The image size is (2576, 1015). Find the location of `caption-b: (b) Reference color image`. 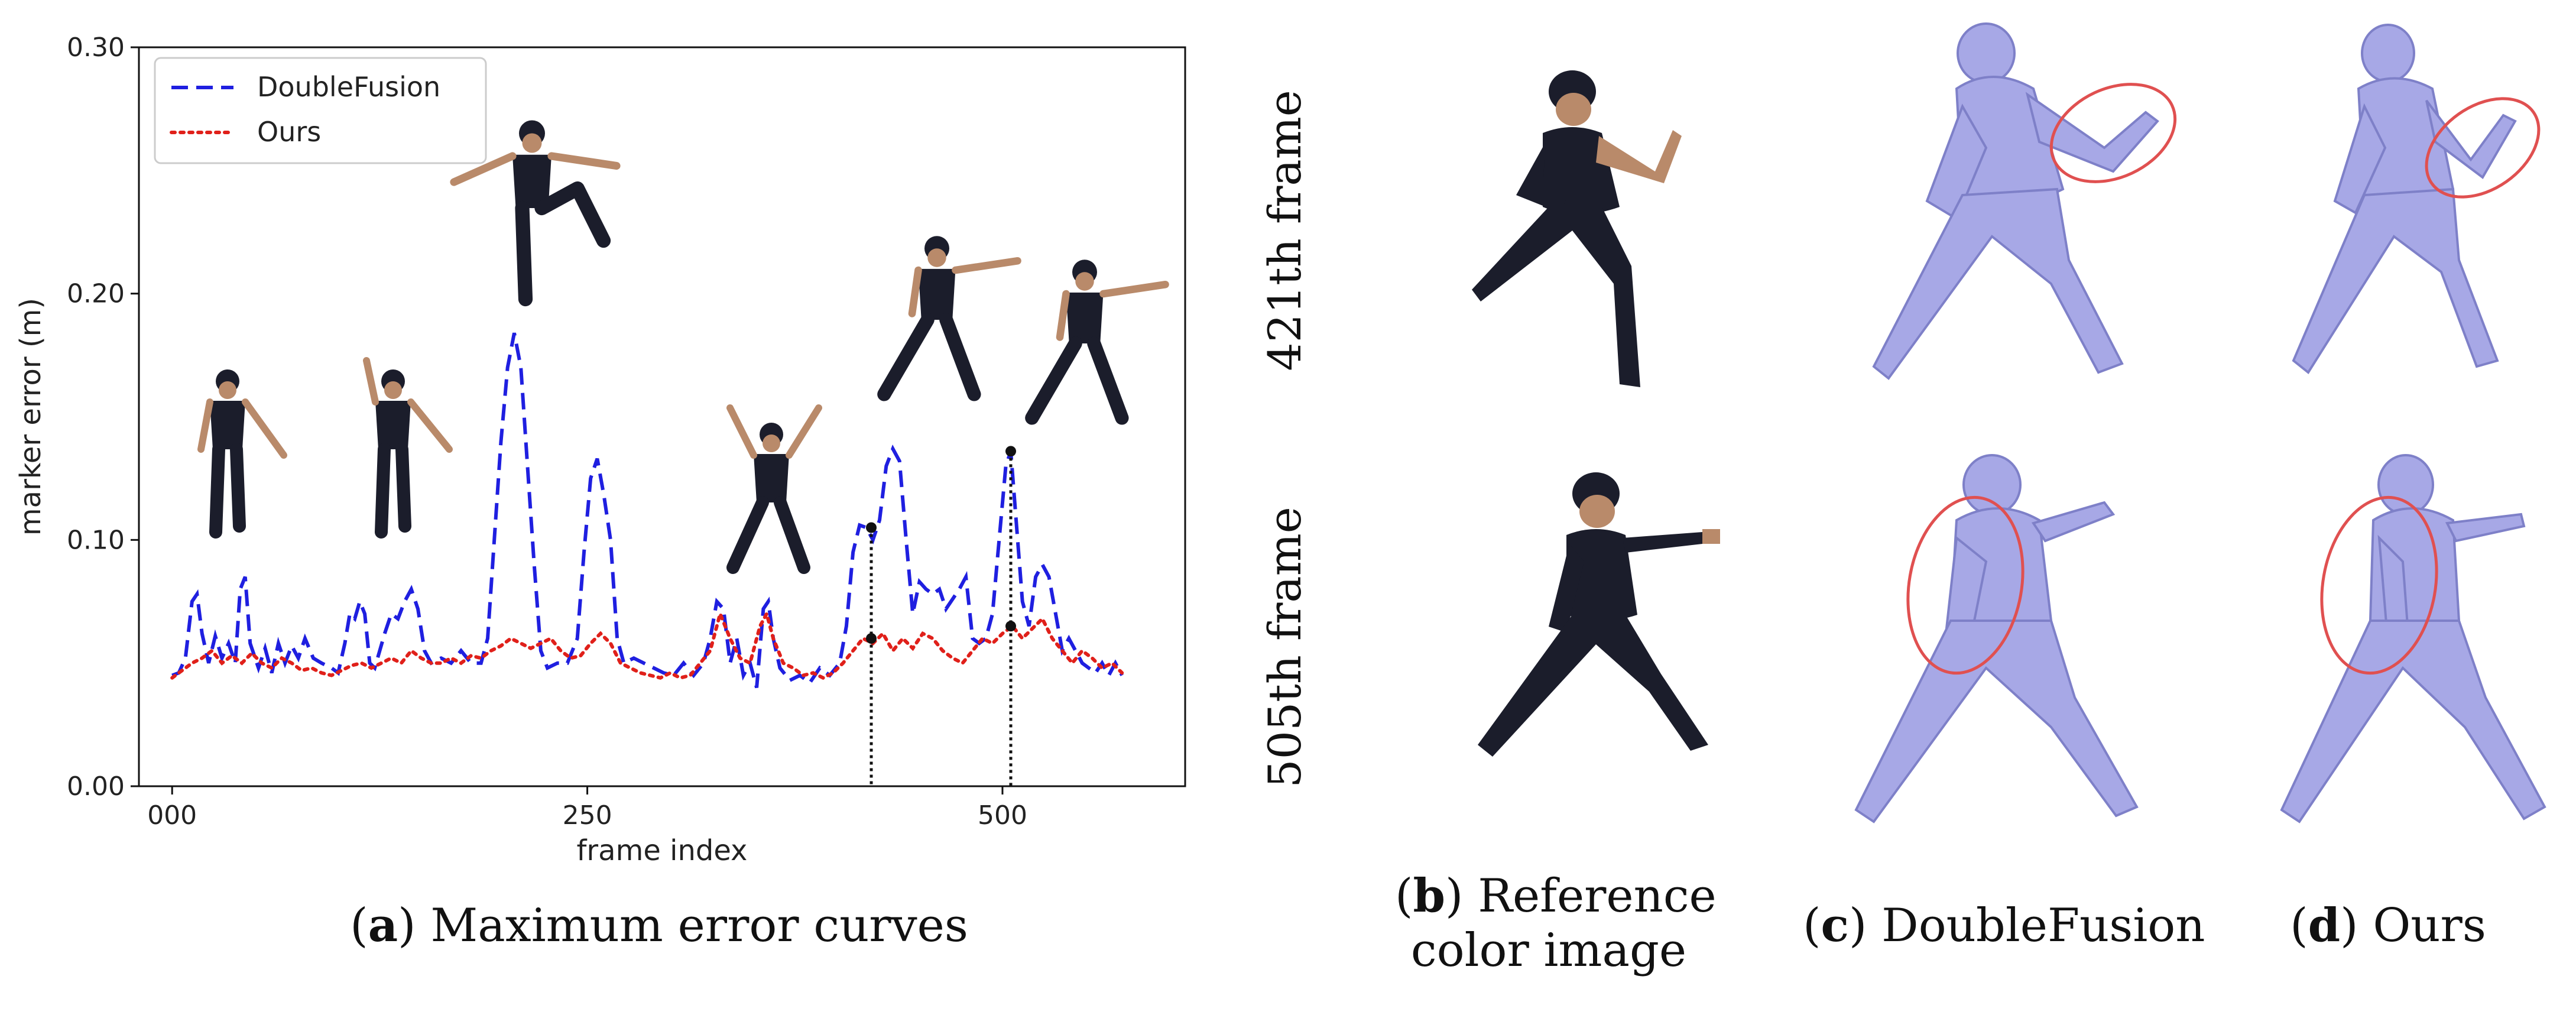

caption-b: (b) Reference color image is located at coordinates (1556, 923).